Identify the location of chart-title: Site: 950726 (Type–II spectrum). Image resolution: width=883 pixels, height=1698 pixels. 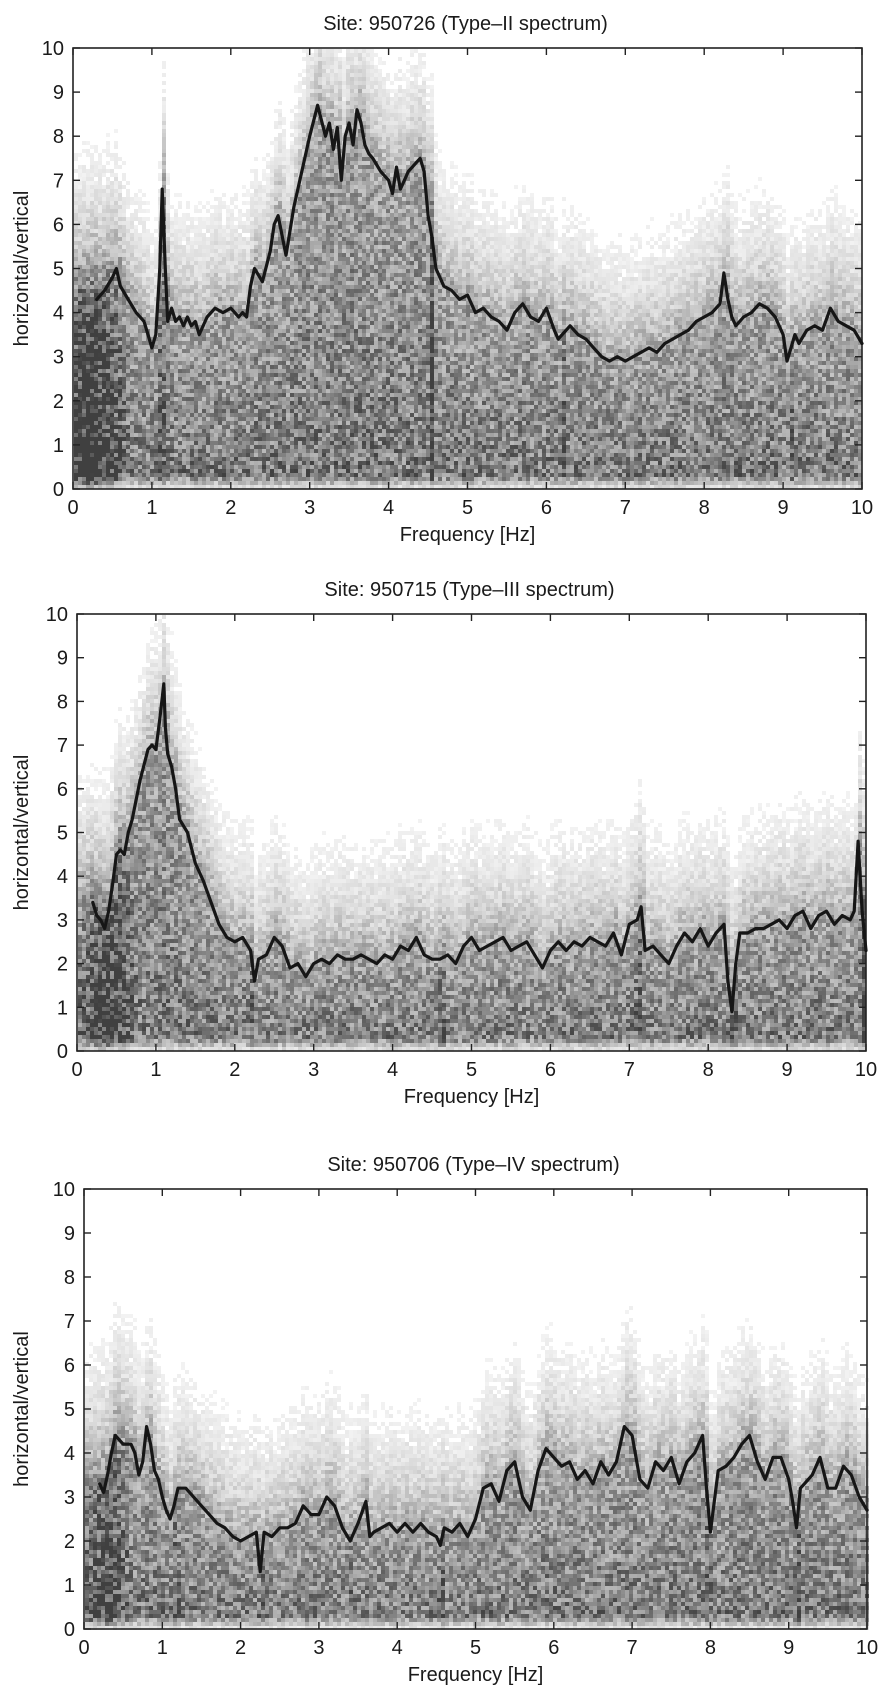
(465, 24).